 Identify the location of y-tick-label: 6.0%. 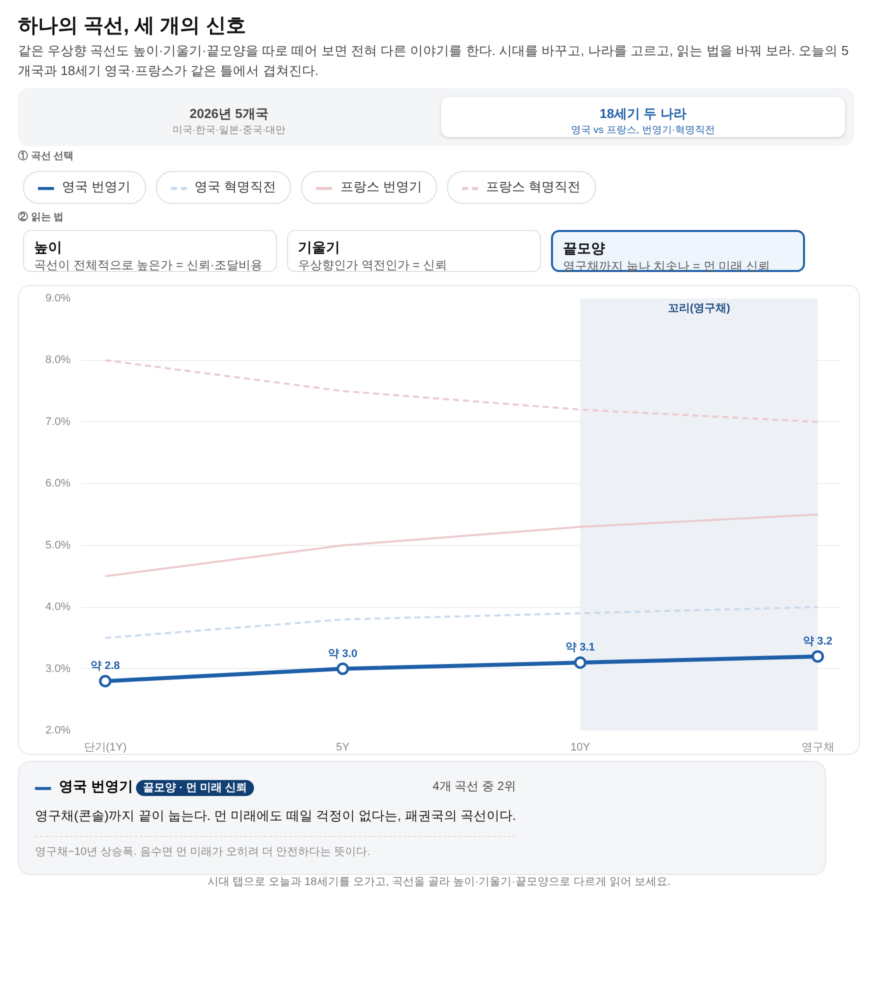
(58, 484).